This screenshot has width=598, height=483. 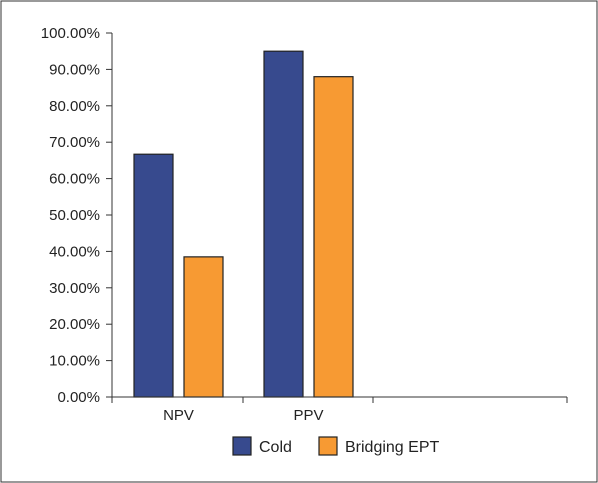 I want to click on y-tick-label: 10.00%, so click(x=74, y=361).